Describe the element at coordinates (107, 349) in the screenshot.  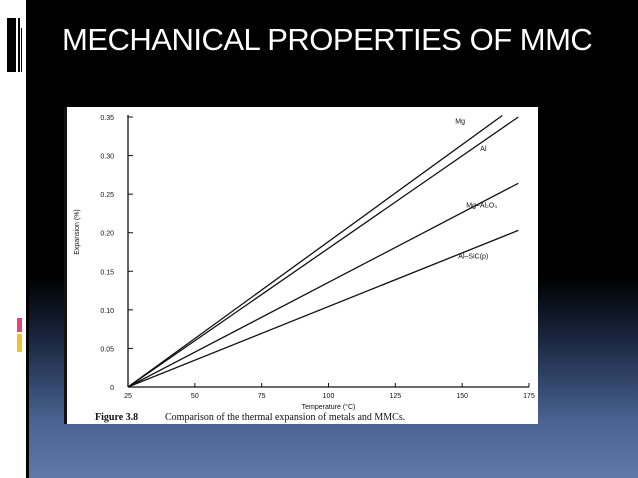
I see `y-tick-label: 0.05` at that location.